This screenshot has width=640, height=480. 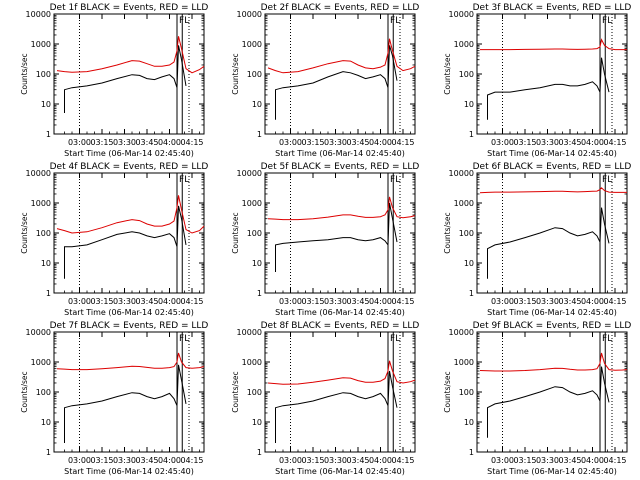 I want to click on panel-title: Det 9f BLACK = Events, RED = LLD, so click(x=552, y=326).